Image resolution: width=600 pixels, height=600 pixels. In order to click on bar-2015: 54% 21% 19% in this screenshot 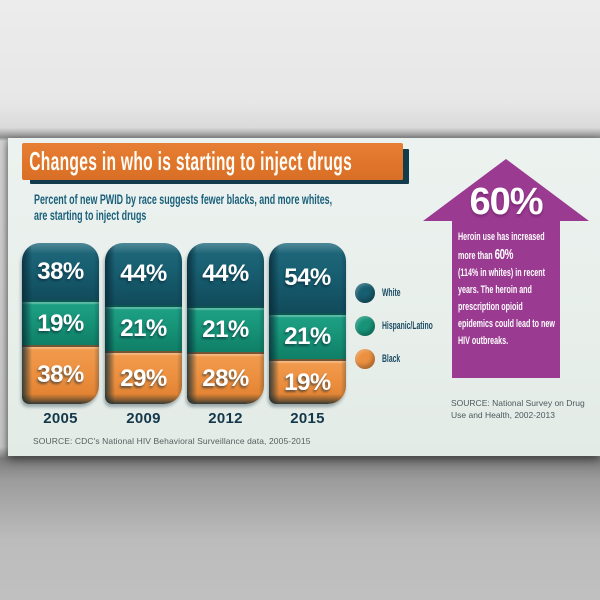, I will do `click(307, 323)`.